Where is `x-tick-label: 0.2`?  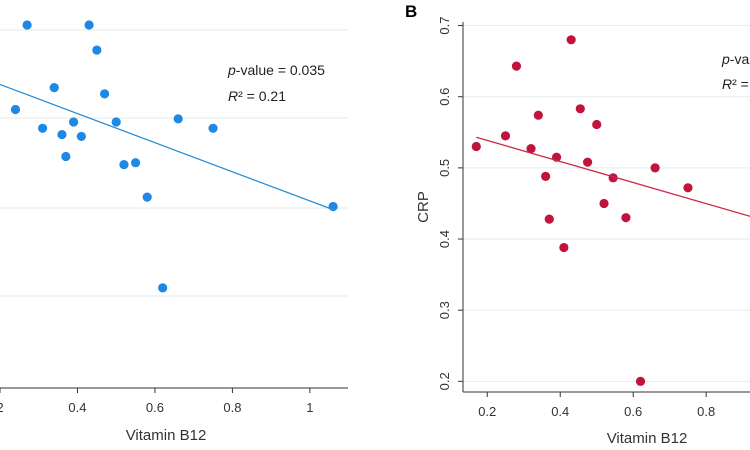 x-tick-label: 0.2 is located at coordinates (487, 411).